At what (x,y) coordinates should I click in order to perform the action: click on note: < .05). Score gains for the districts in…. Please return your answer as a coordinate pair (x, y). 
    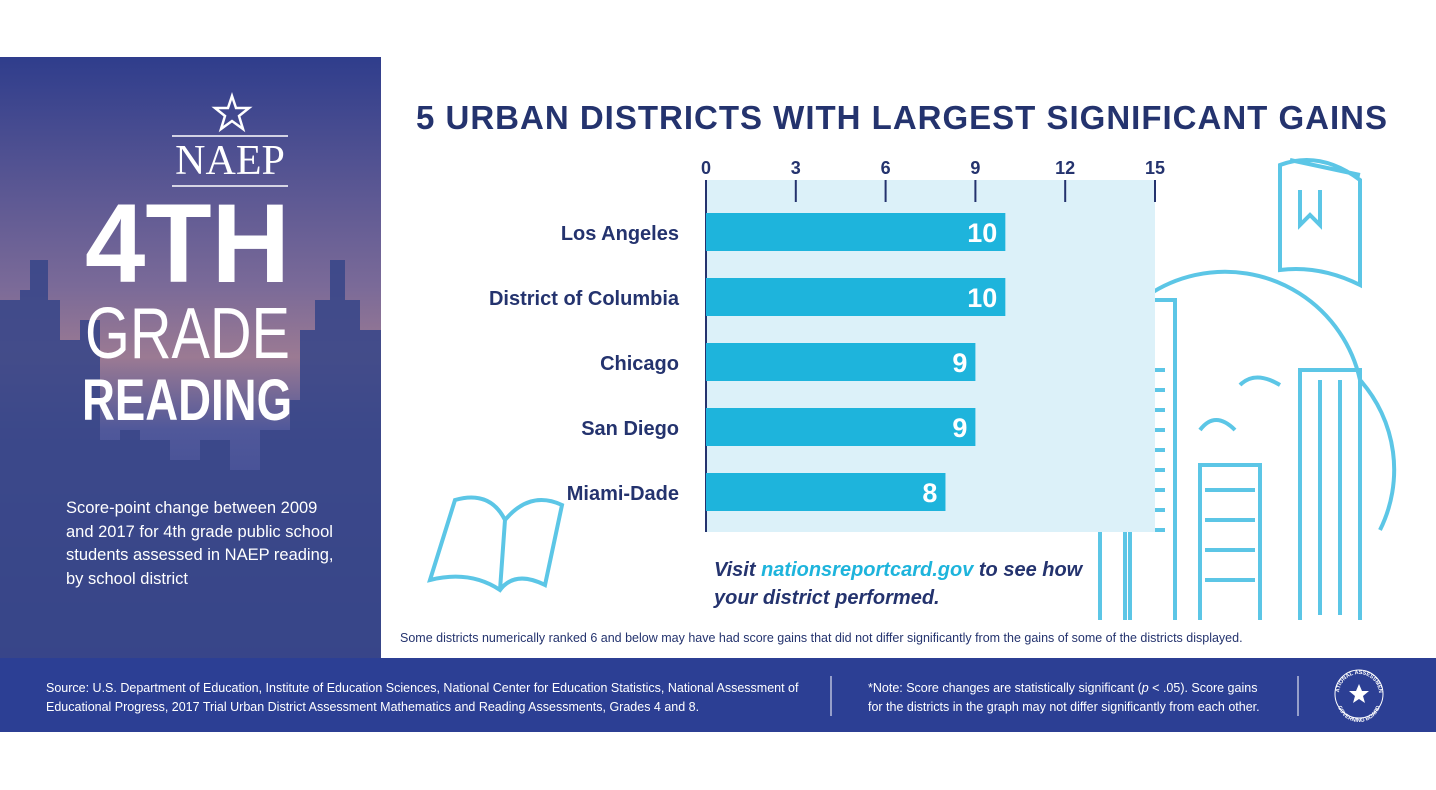
    Looking at the image, I should click on (1064, 697).